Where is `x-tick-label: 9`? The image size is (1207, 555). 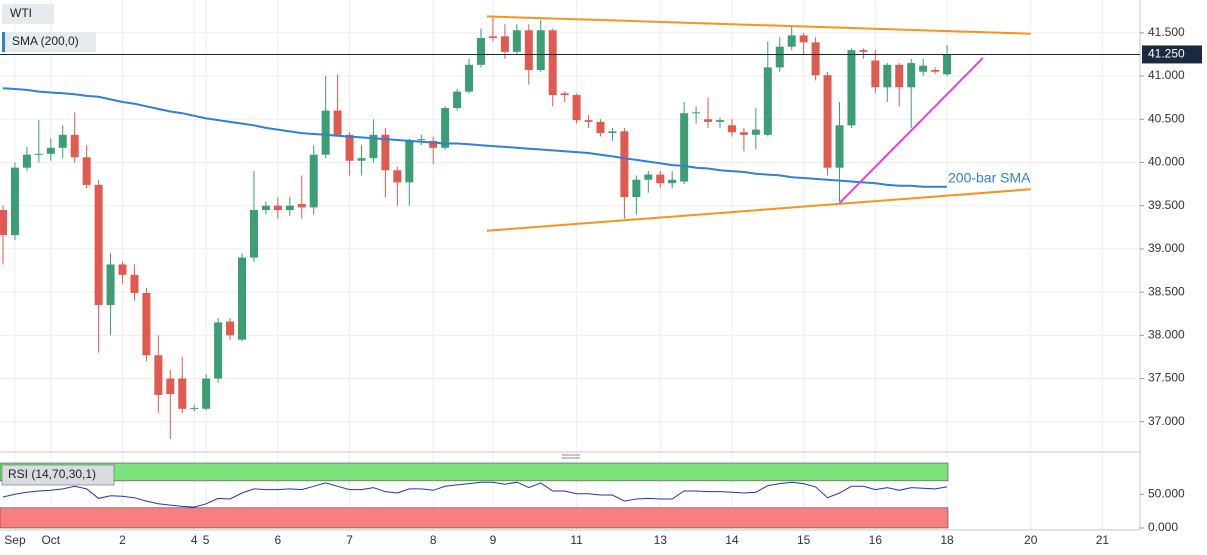 x-tick-label: 9 is located at coordinates (493, 540).